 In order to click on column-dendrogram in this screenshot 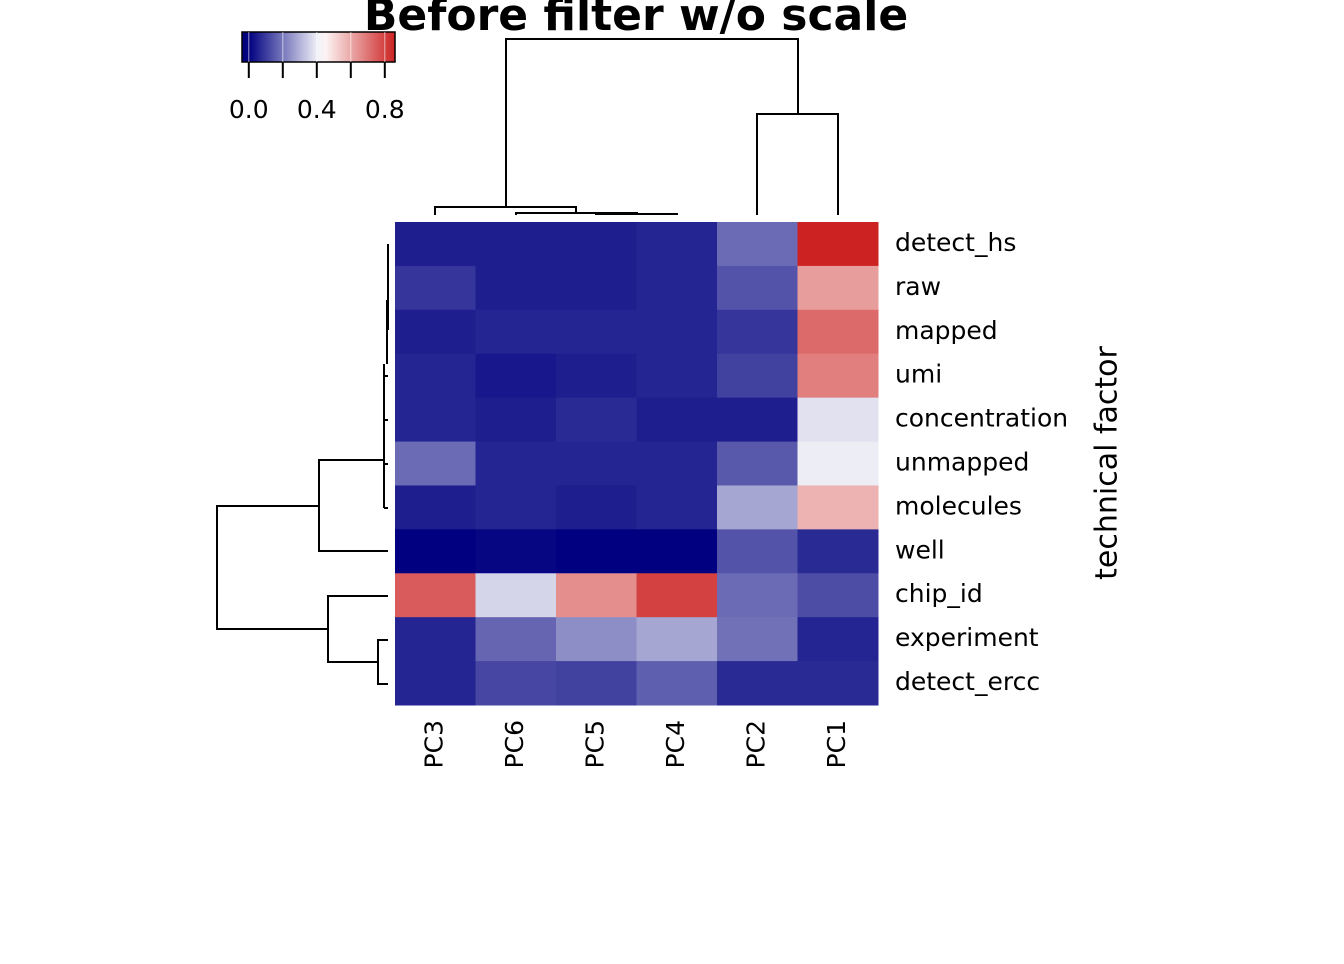, I will do `click(636, 126)`.